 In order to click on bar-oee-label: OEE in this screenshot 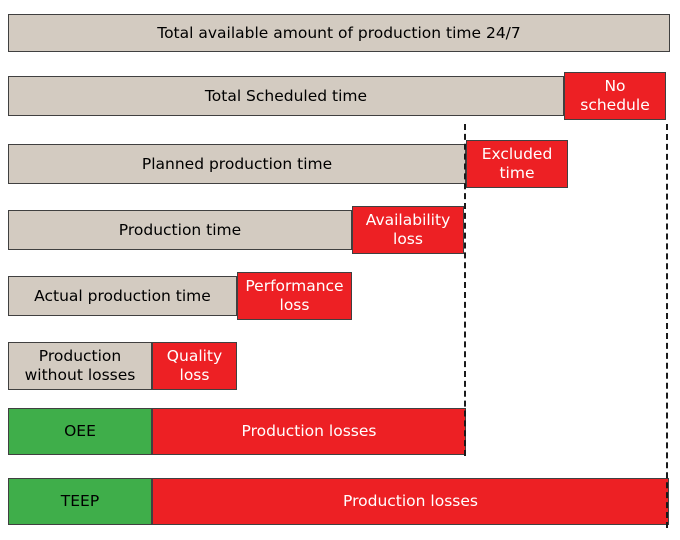, I will do `click(80, 431)`.